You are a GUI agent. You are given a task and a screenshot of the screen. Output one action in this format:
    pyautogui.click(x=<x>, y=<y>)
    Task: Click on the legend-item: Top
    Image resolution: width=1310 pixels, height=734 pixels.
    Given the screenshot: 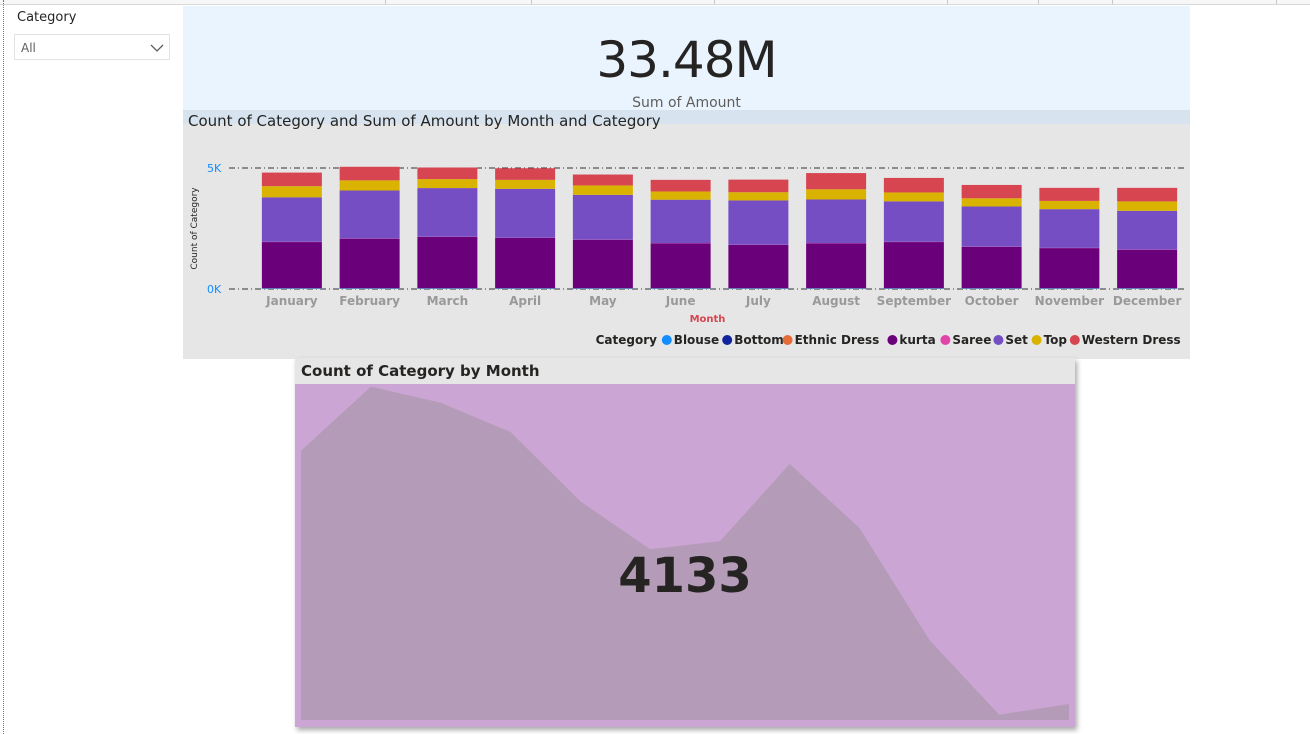 What is the action you would take?
    pyautogui.click(x=1056, y=340)
    